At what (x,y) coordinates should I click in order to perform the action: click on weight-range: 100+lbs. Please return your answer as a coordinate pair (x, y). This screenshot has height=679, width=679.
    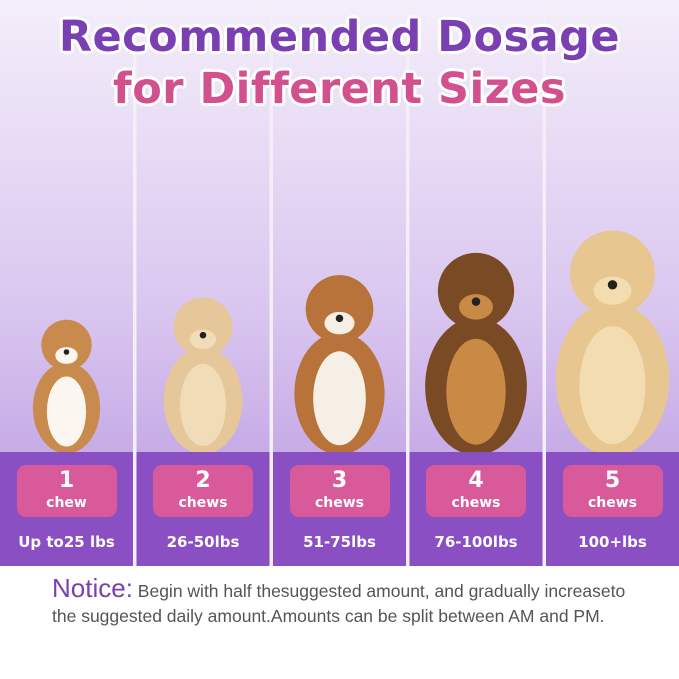
    Looking at the image, I should click on (612, 542).